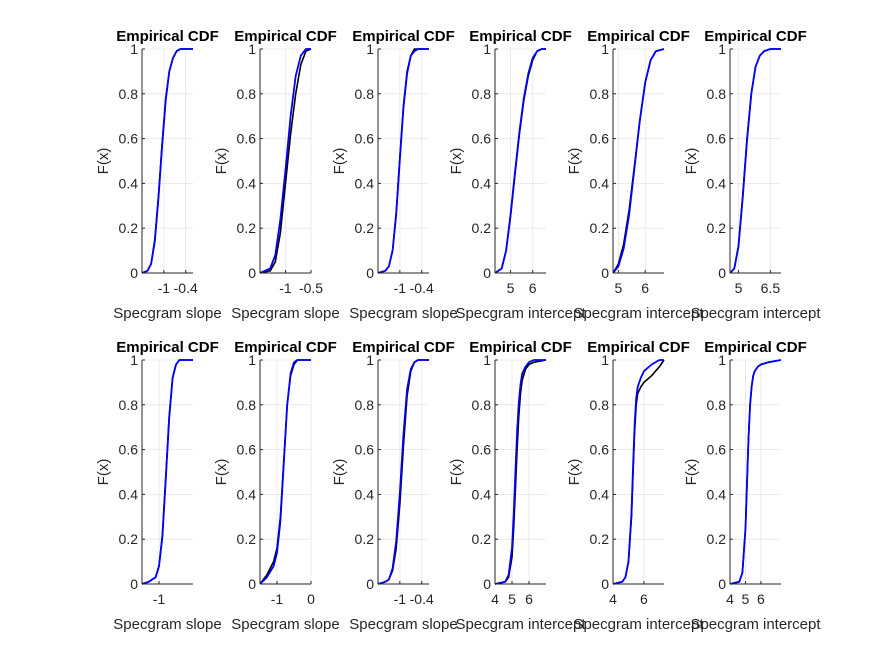  Describe the element at coordinates (520, 347) in the screenshot. I see `chart-10-title: Empirical CDF` at that location.